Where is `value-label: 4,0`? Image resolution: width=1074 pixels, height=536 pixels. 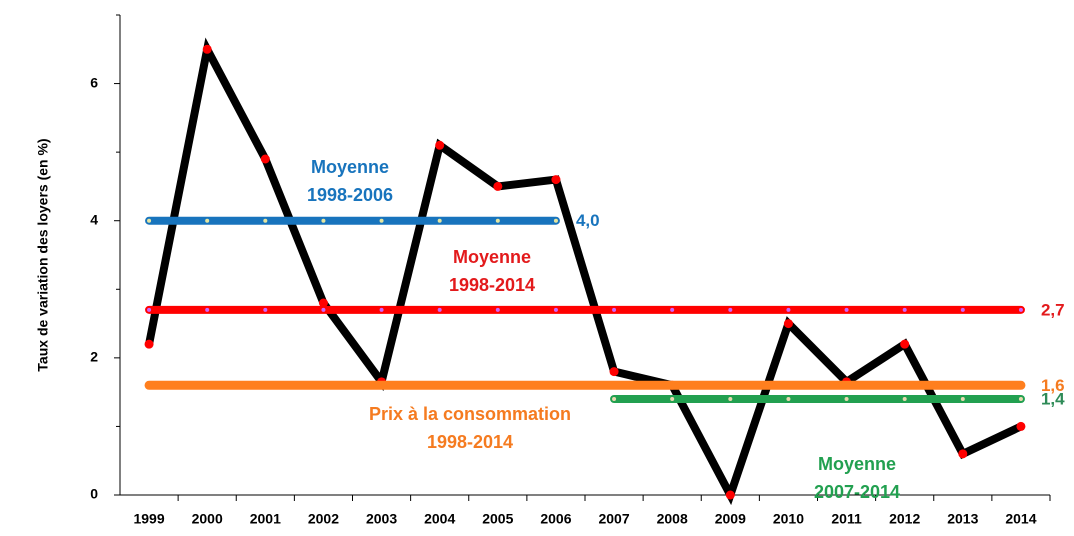 value-label: 4,0 is located at coordinates (588, 220).